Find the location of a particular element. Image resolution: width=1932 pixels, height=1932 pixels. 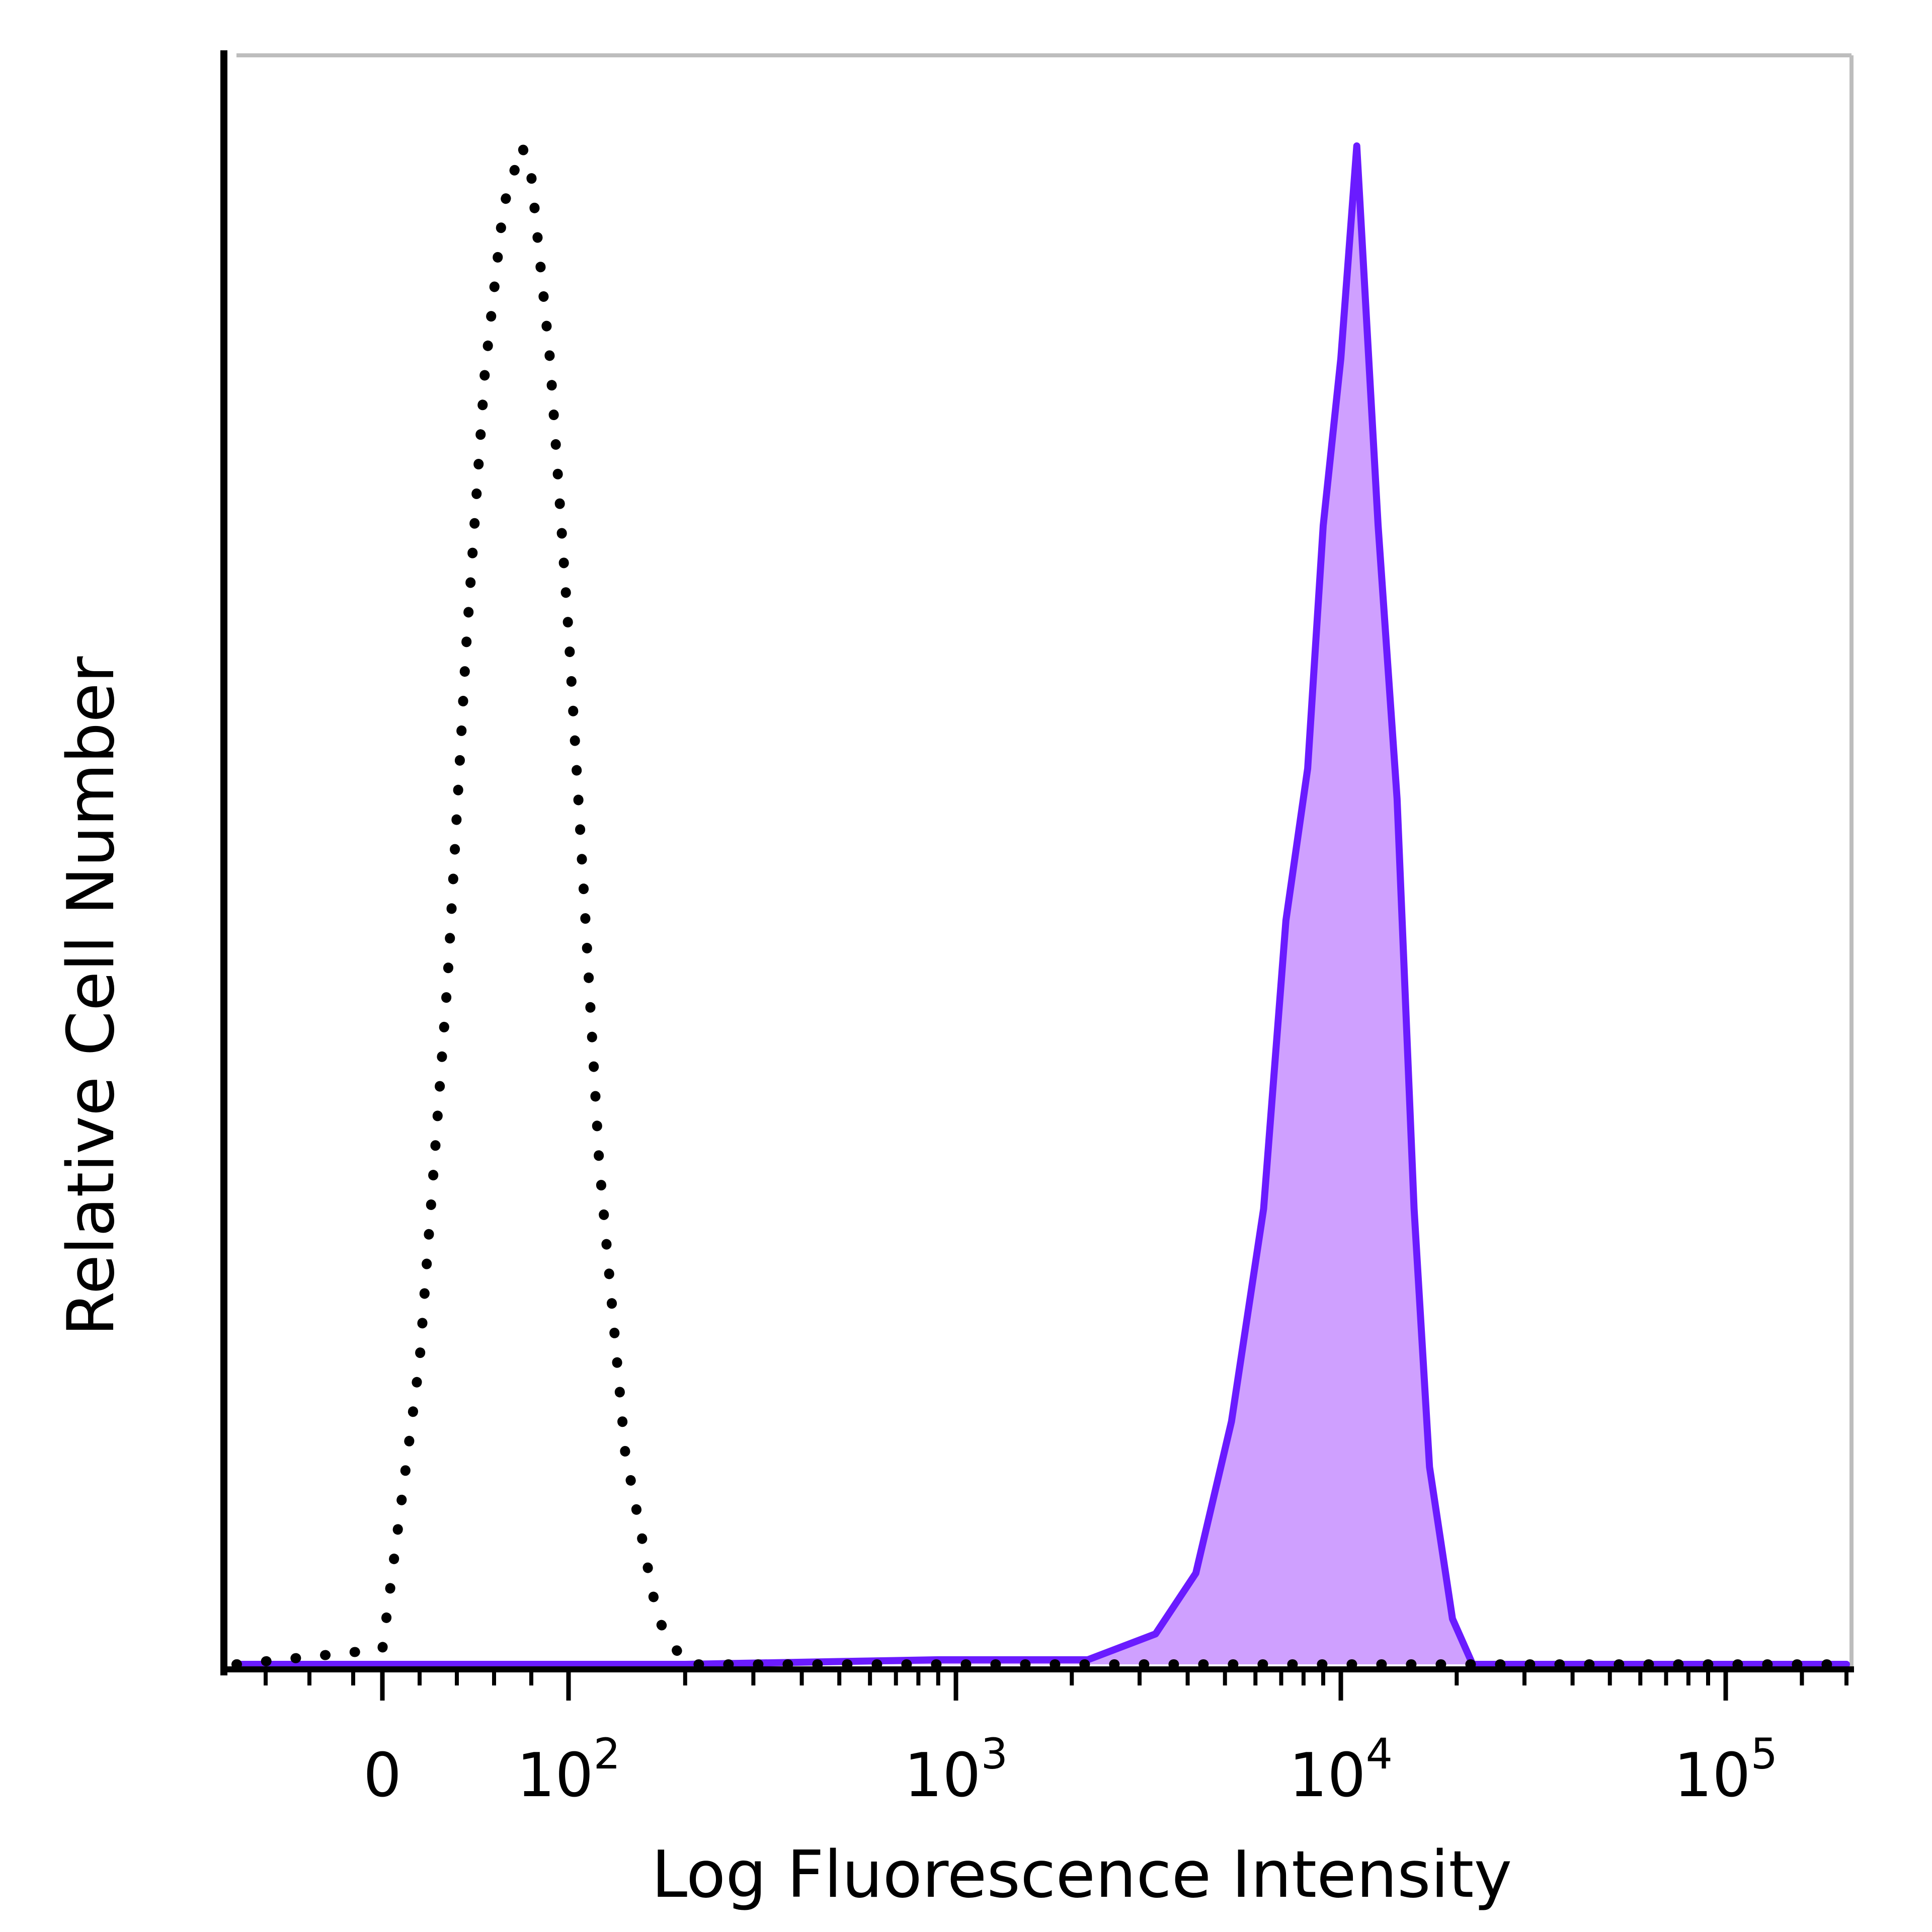

x-tick-label: 0 is located at coordinates (382, 1776).